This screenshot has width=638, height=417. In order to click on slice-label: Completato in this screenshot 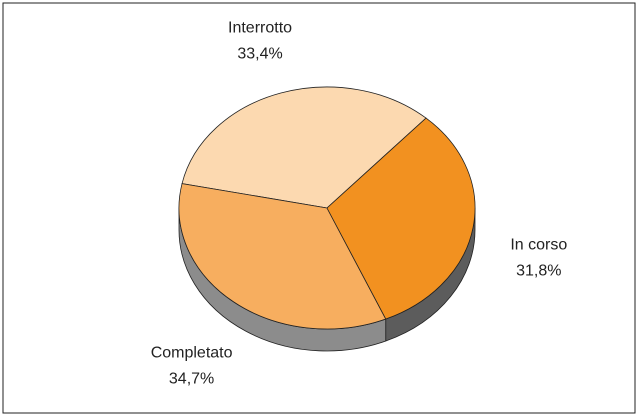, I will do `click(192, 352)`.